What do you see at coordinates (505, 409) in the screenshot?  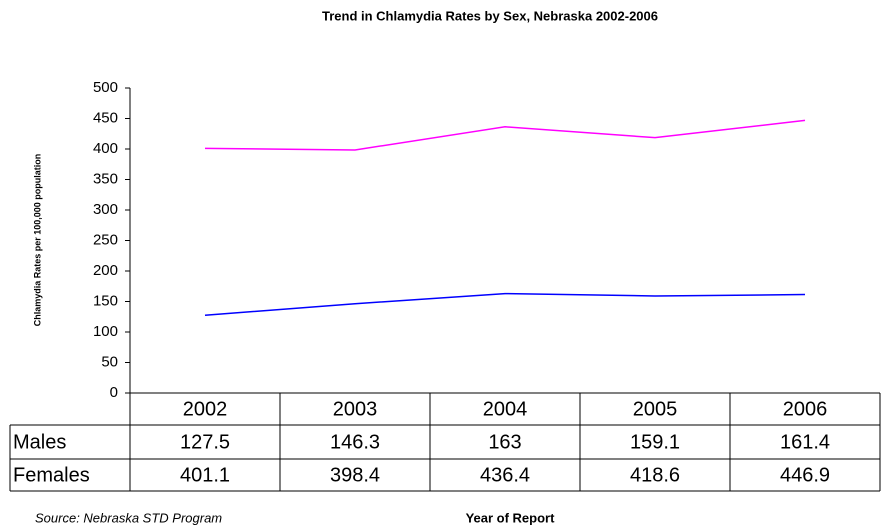 I see `x-tick-label: 2004` at bounding box center [505, 409].